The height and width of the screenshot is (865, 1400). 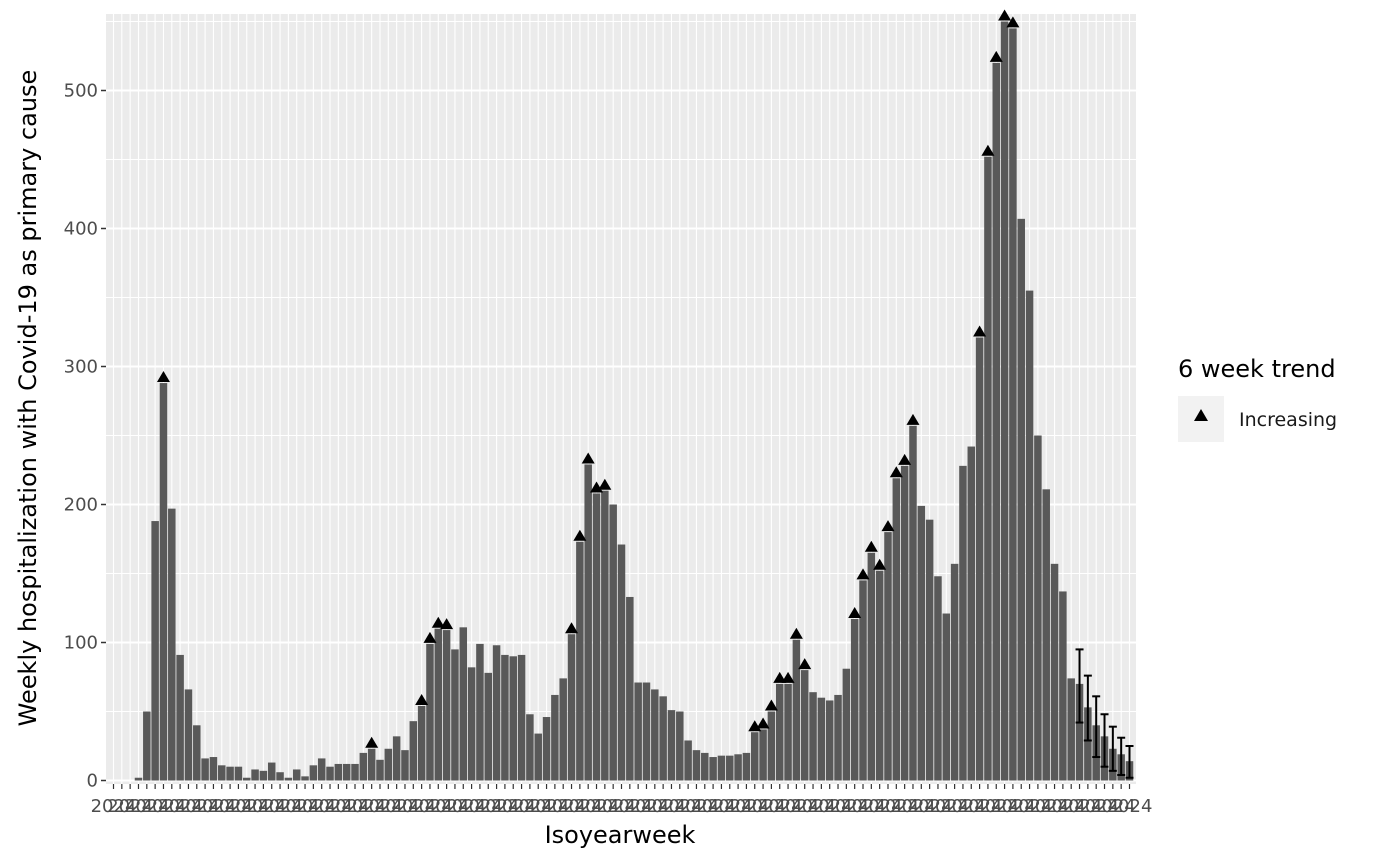 I want to click on y-axis: 0 100 200 300 400 500, so click(x=85, y=436).